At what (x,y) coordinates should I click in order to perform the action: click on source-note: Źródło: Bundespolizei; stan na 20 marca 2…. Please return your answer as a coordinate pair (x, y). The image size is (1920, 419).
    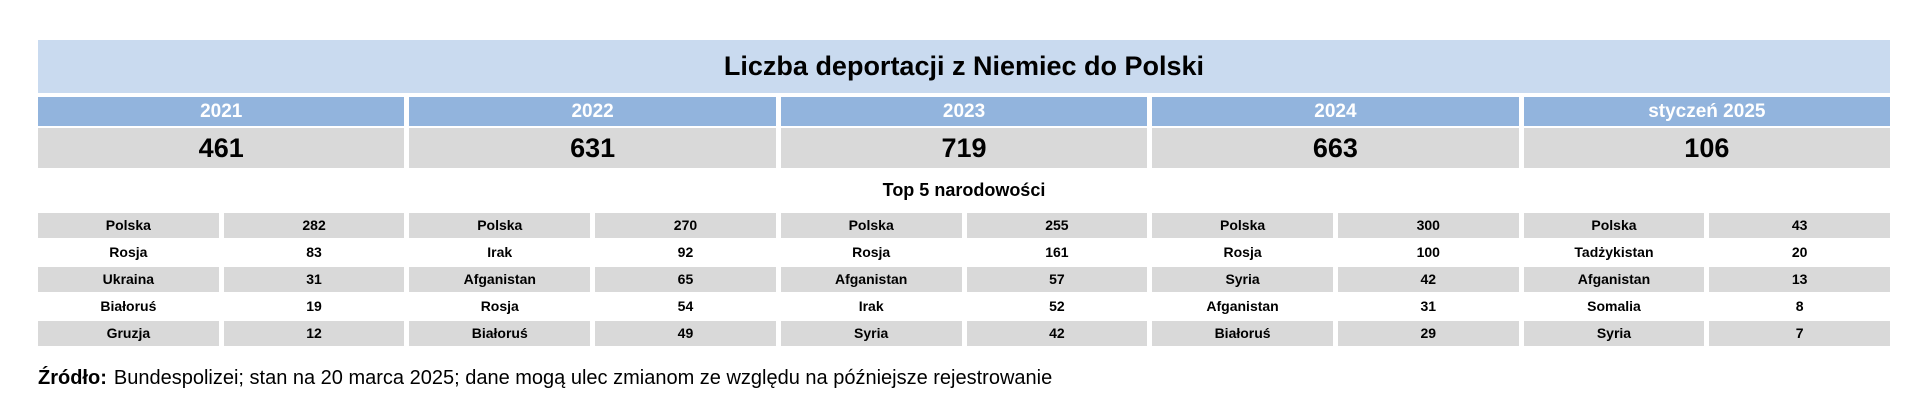
    Looking at the image, I should click on (964, 378).